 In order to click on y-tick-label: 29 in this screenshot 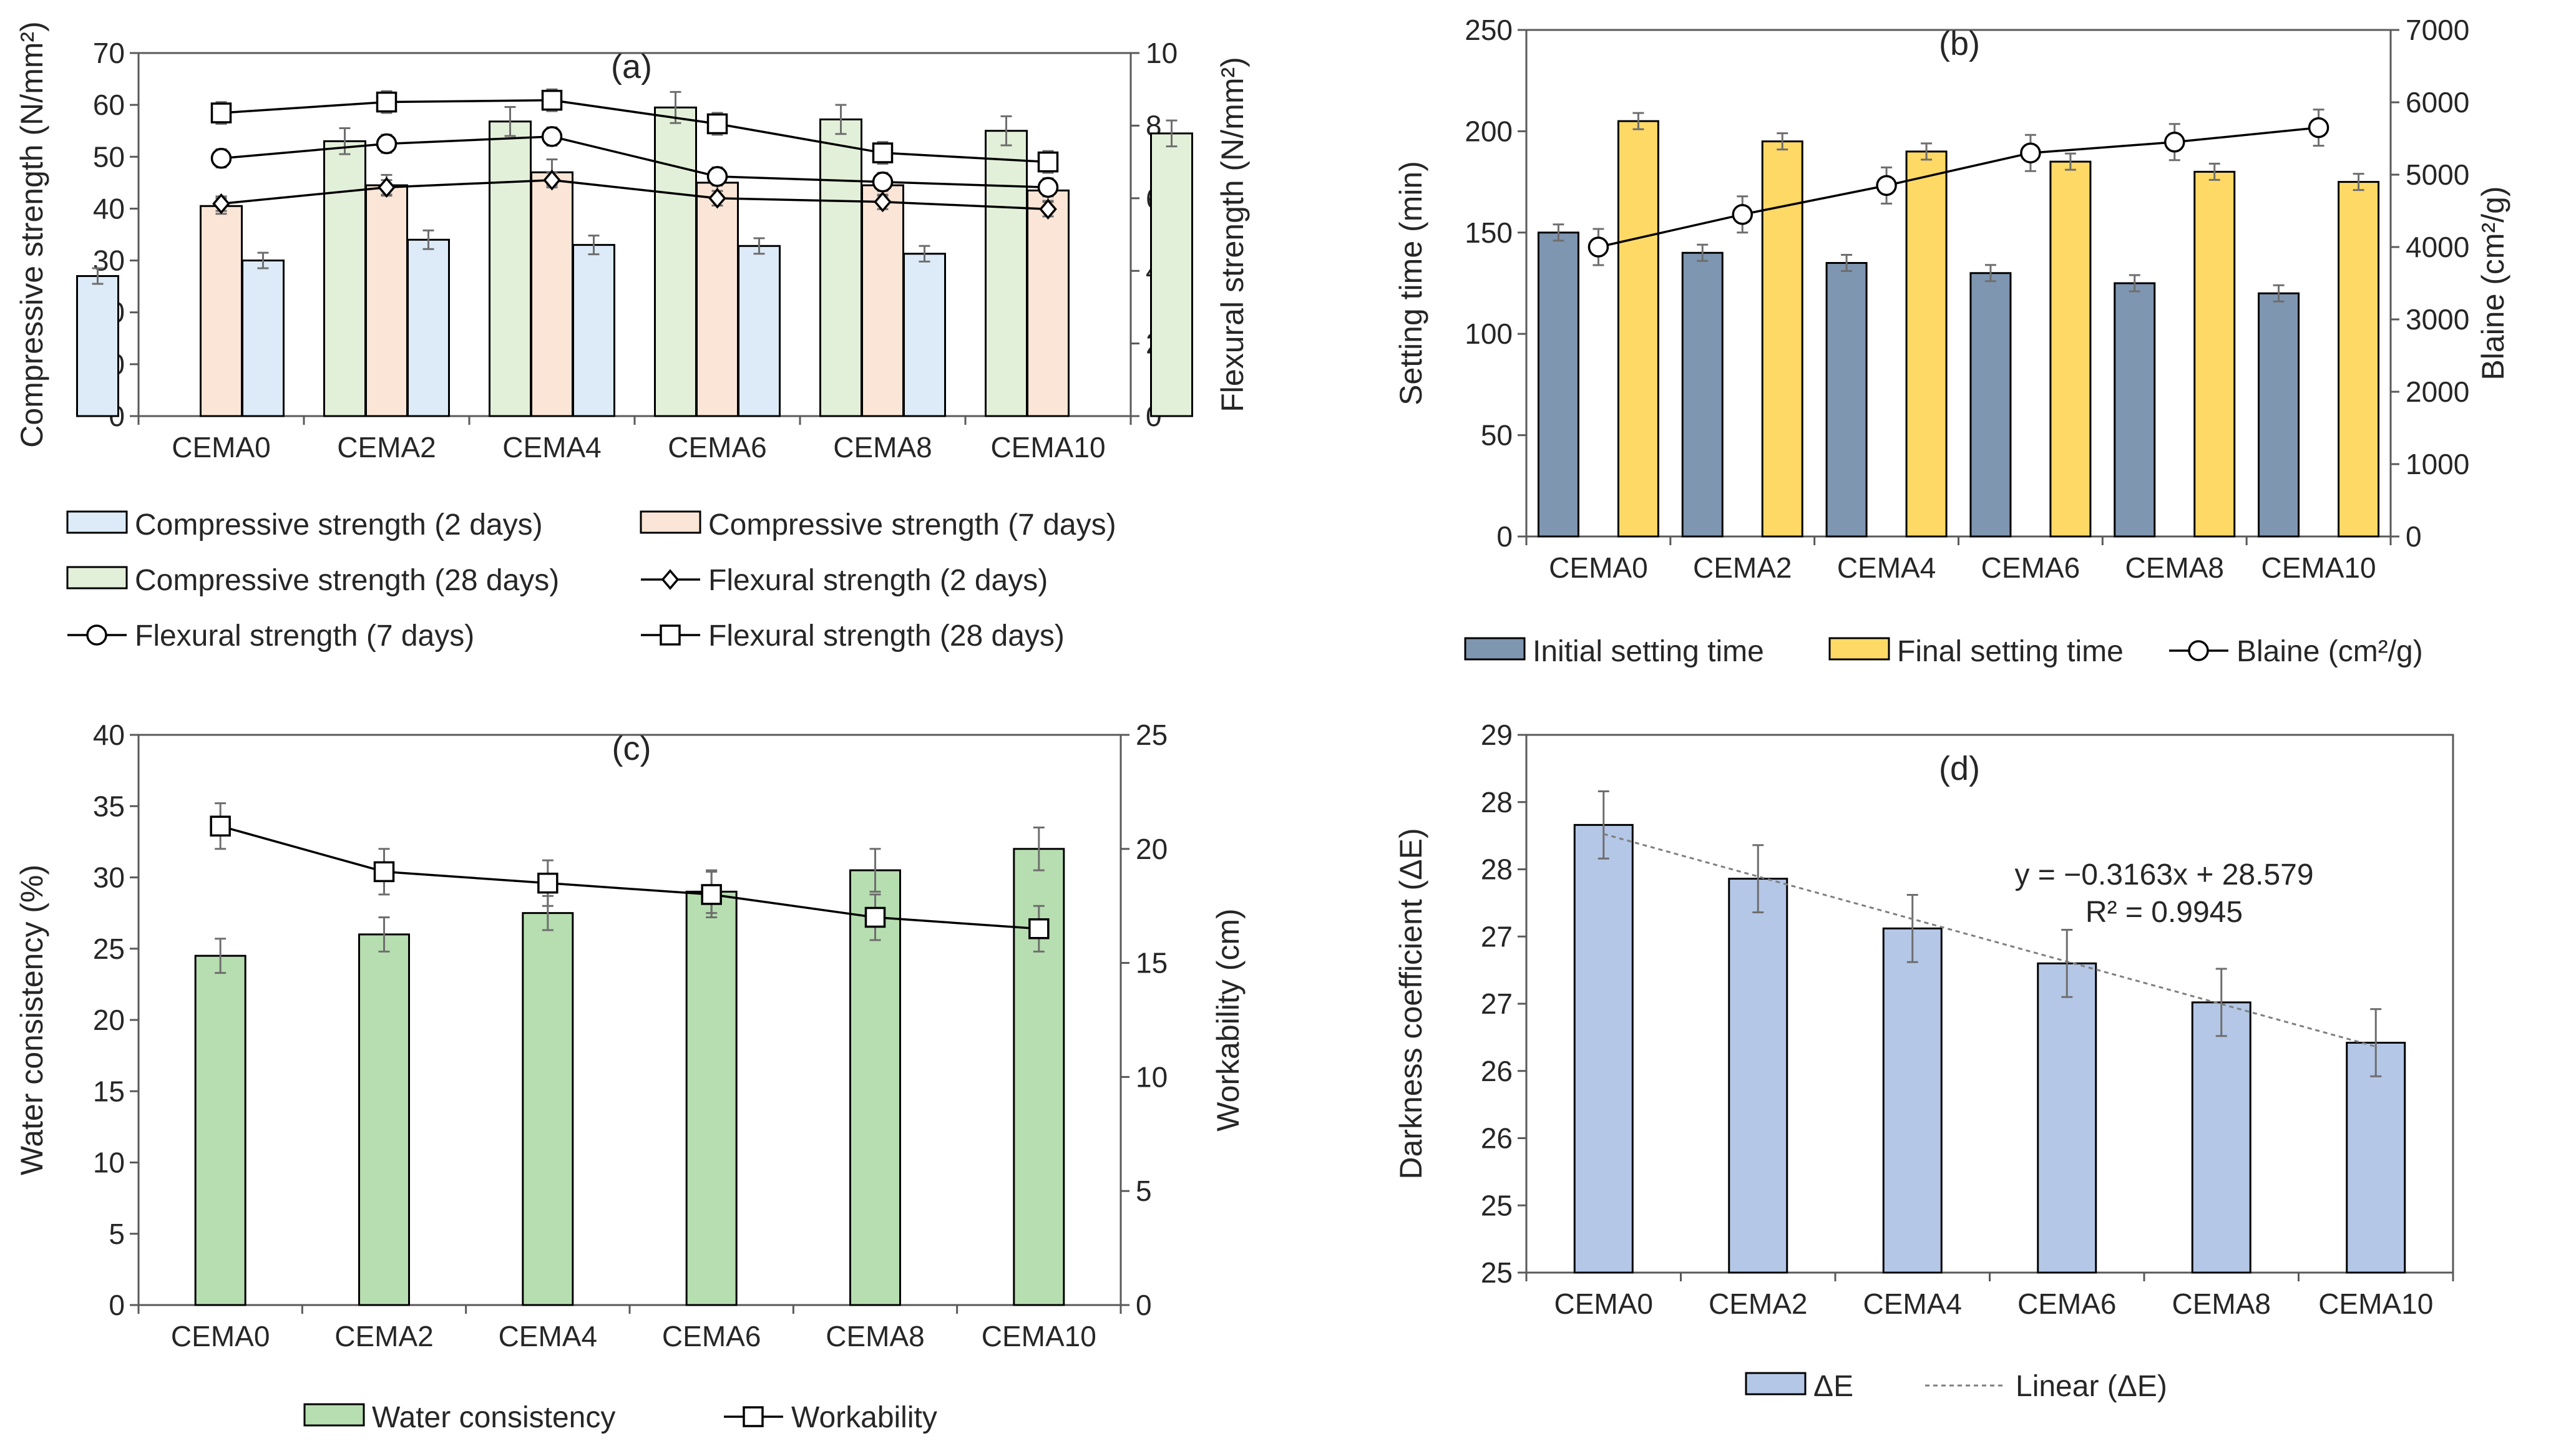, I will do `click(1497, 735)`.